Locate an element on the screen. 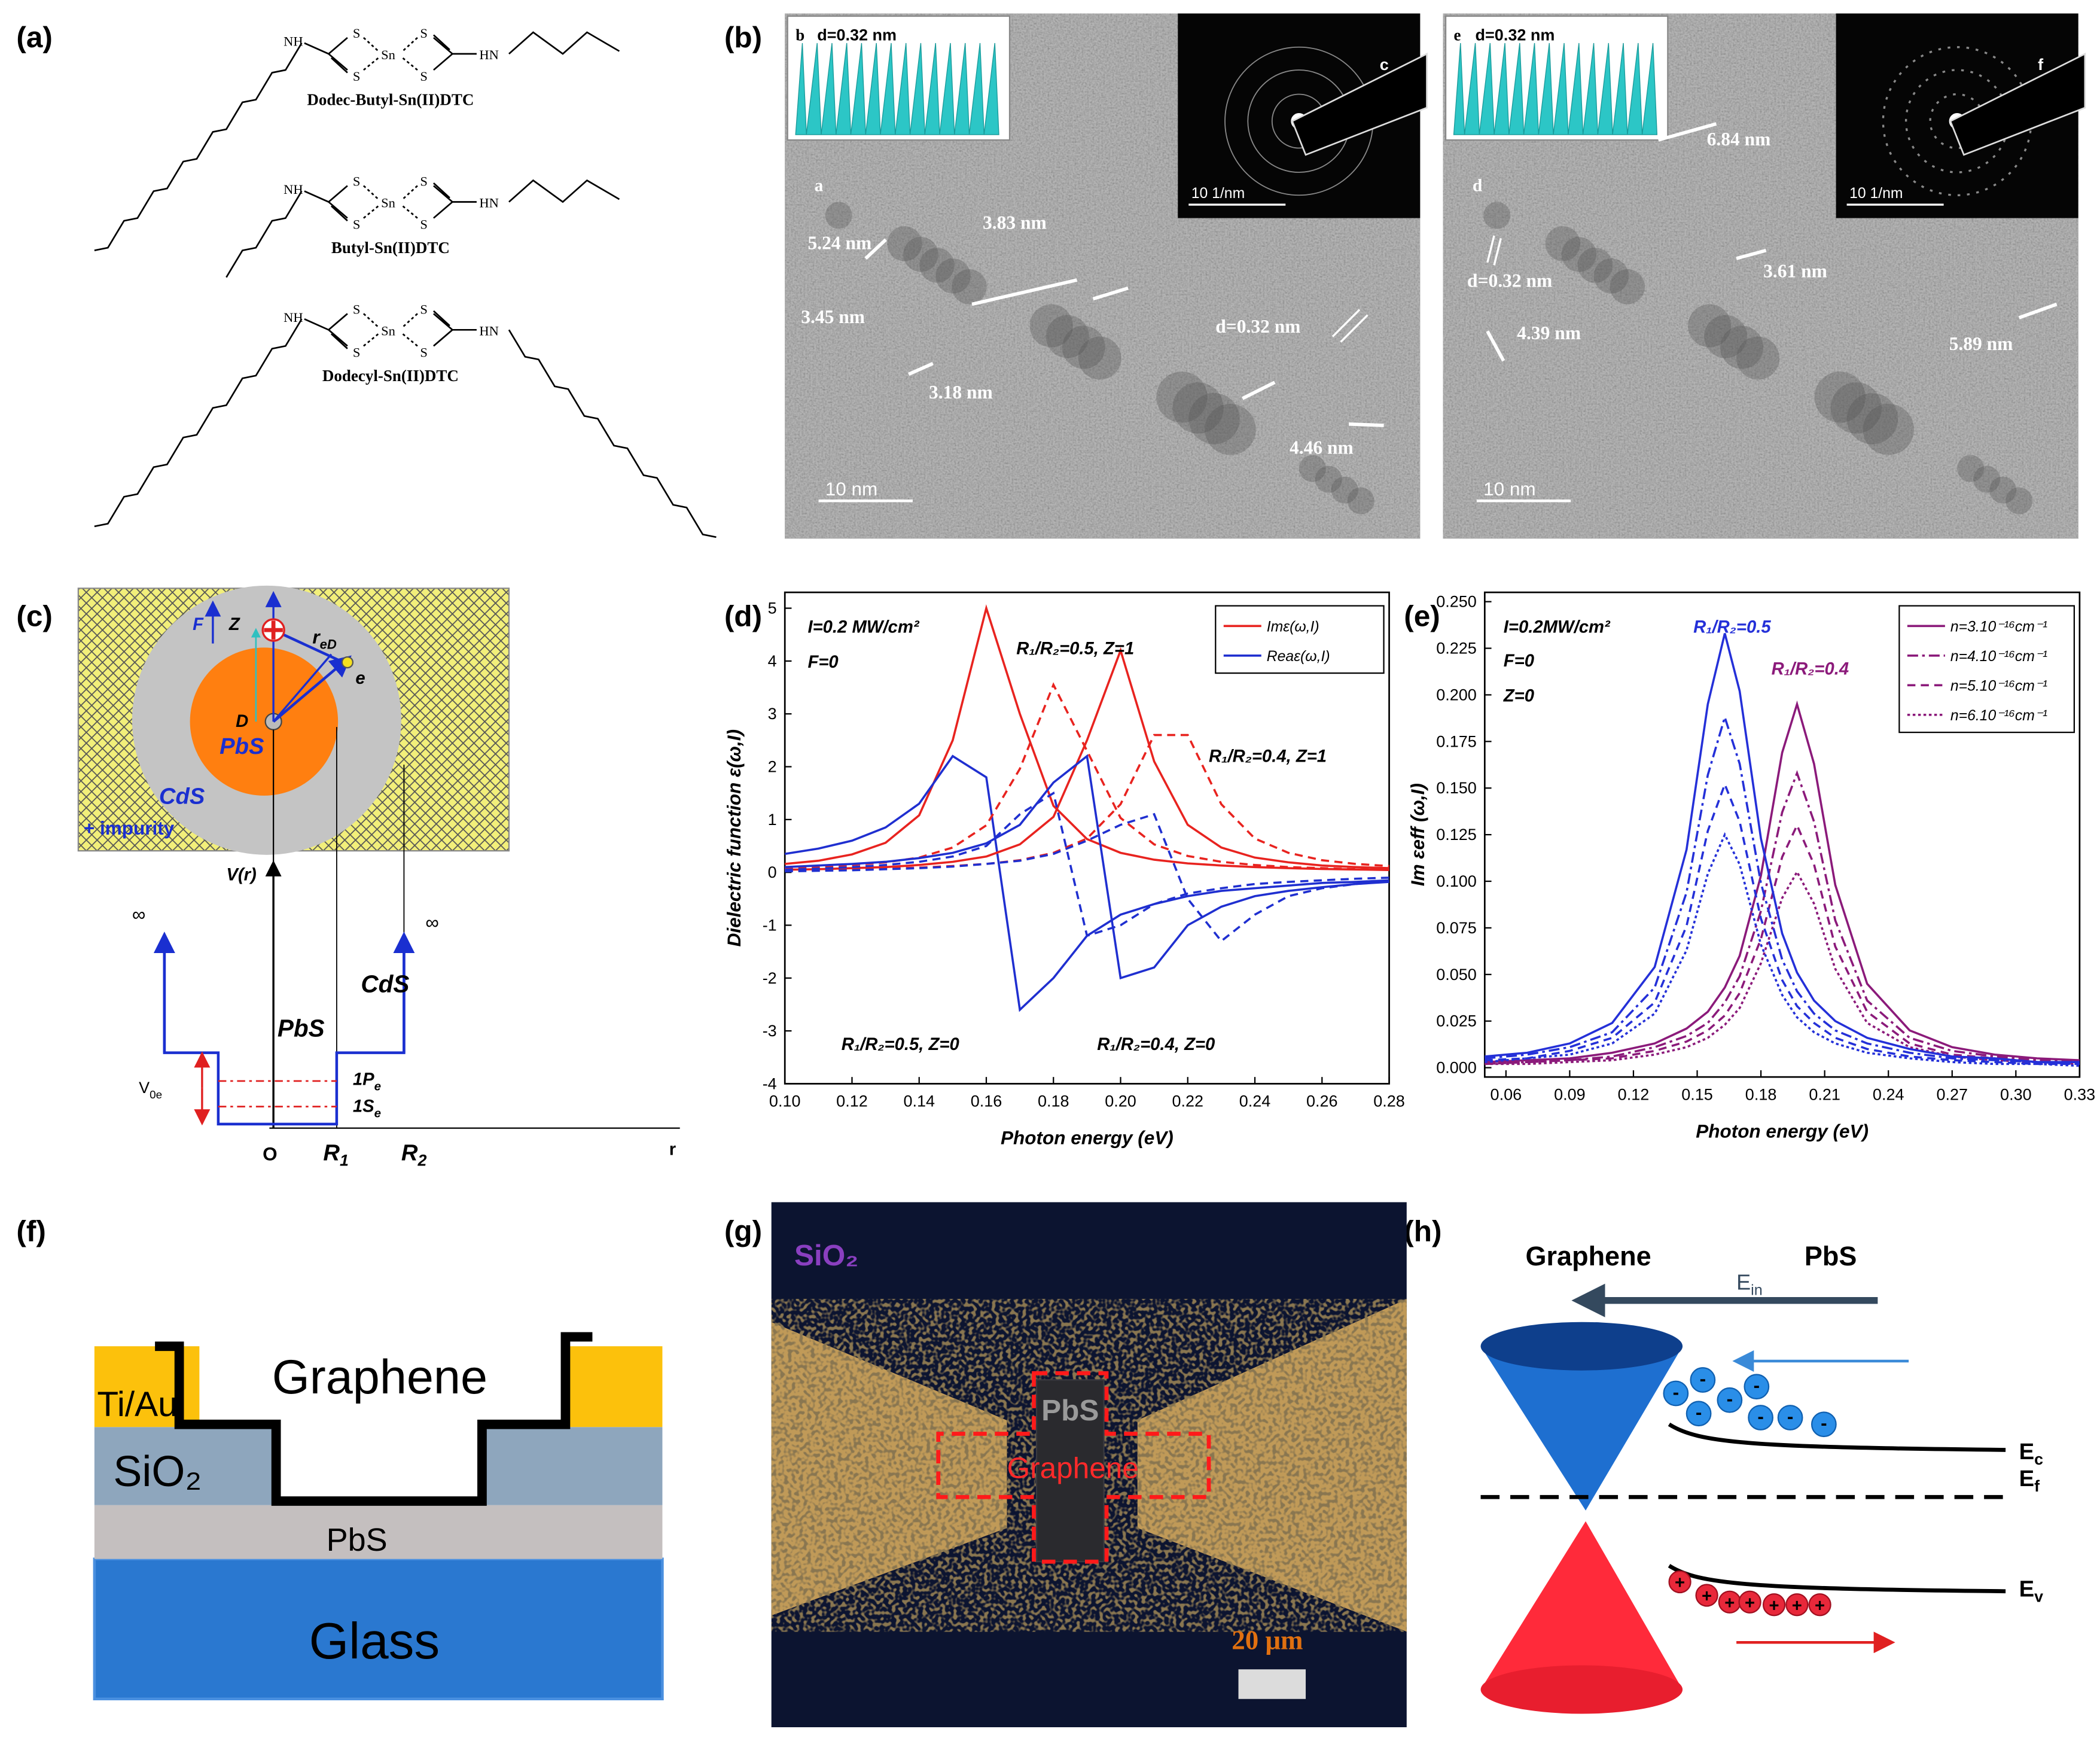  legend-label: n=4.10⁻¹⁶cm⁻¹ is located at coordinates (1998, 657).